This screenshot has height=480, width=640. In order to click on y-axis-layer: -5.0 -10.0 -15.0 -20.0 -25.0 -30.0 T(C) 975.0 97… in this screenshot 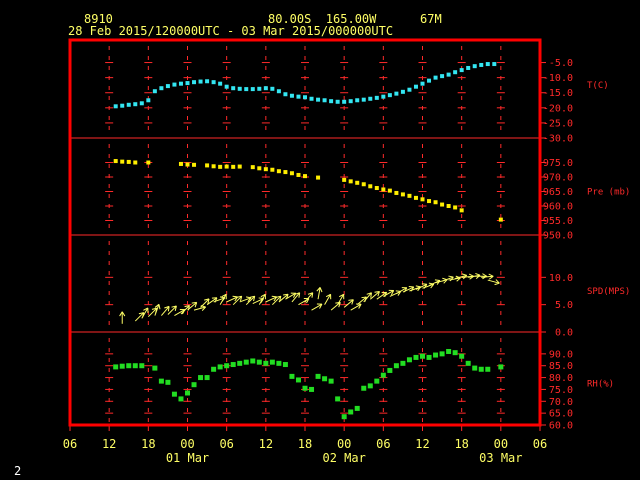, I will do `click(585, 245)`.